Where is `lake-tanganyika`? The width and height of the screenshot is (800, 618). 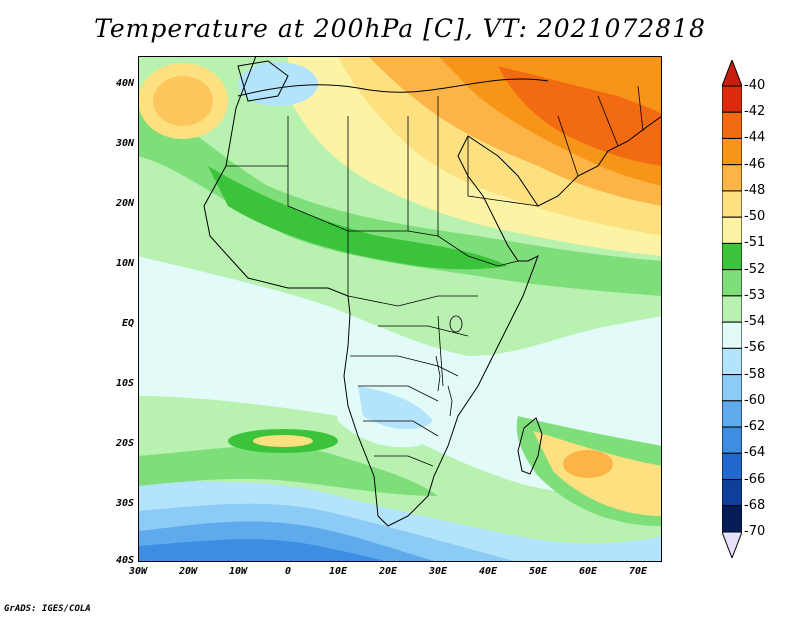 lake-tanganyika is located at coordinates (438, 373).